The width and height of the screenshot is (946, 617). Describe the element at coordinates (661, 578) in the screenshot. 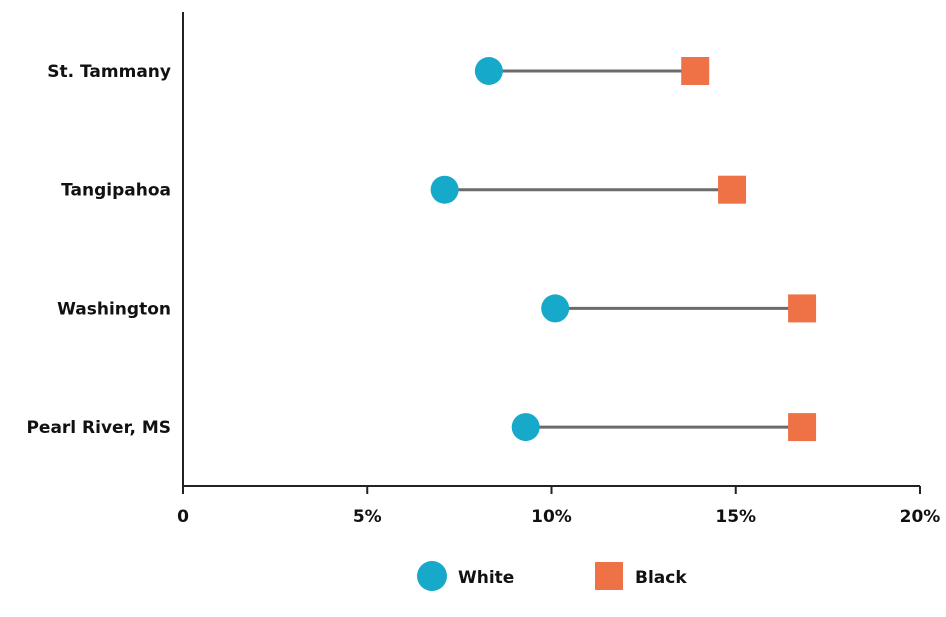

I see `legend-label-black: Black` at that location.